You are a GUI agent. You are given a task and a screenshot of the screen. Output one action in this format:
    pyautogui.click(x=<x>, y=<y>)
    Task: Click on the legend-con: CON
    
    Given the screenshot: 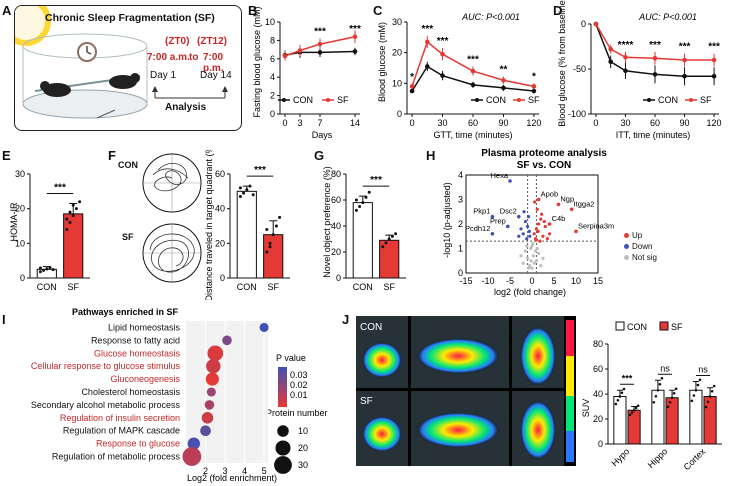 What is the action you would take?
    pyautogui.click(x=637, y=327)
    